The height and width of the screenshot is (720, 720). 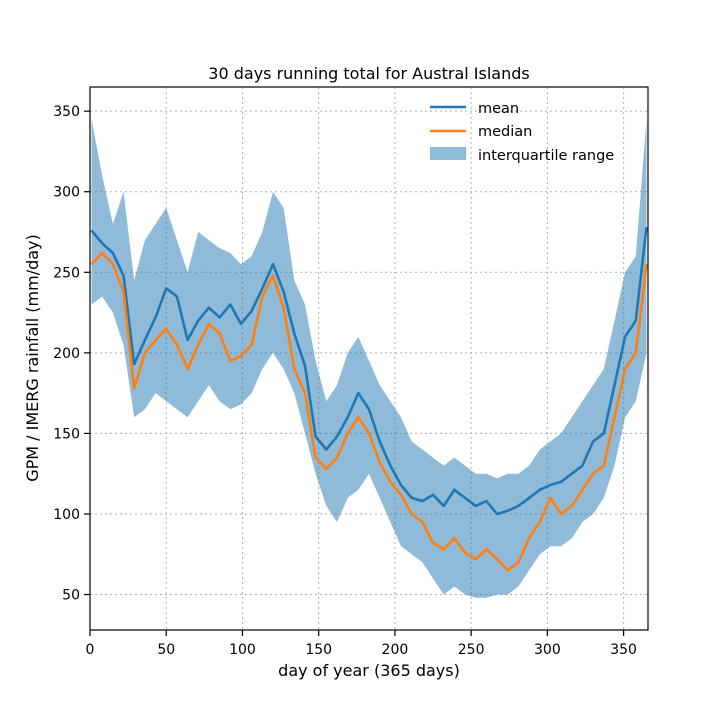 I want to click on legend-median-label: median, so click(x=505, y=132).